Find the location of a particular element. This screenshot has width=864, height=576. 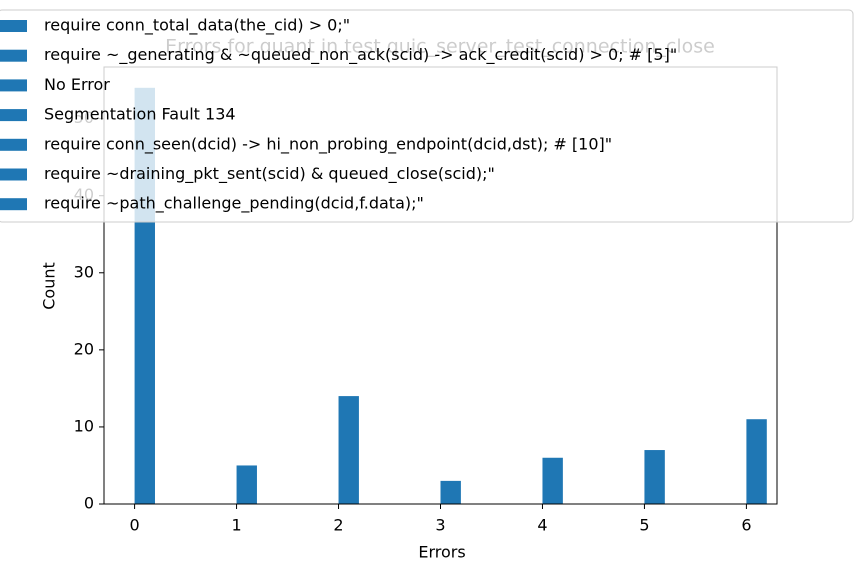

x-tick-label: 5 is located at coordinates (644, 525).